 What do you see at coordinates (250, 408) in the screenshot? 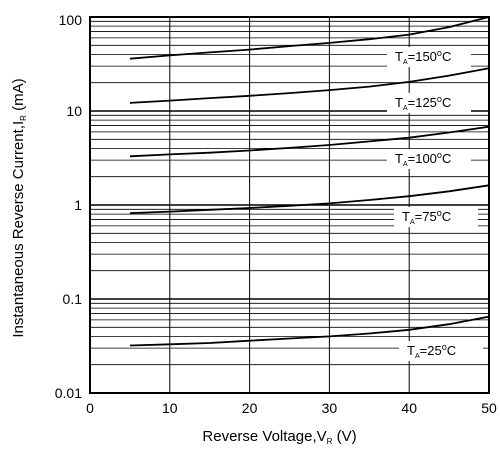
I see `x-tick-label: 20` at bounding box center [250, 408].